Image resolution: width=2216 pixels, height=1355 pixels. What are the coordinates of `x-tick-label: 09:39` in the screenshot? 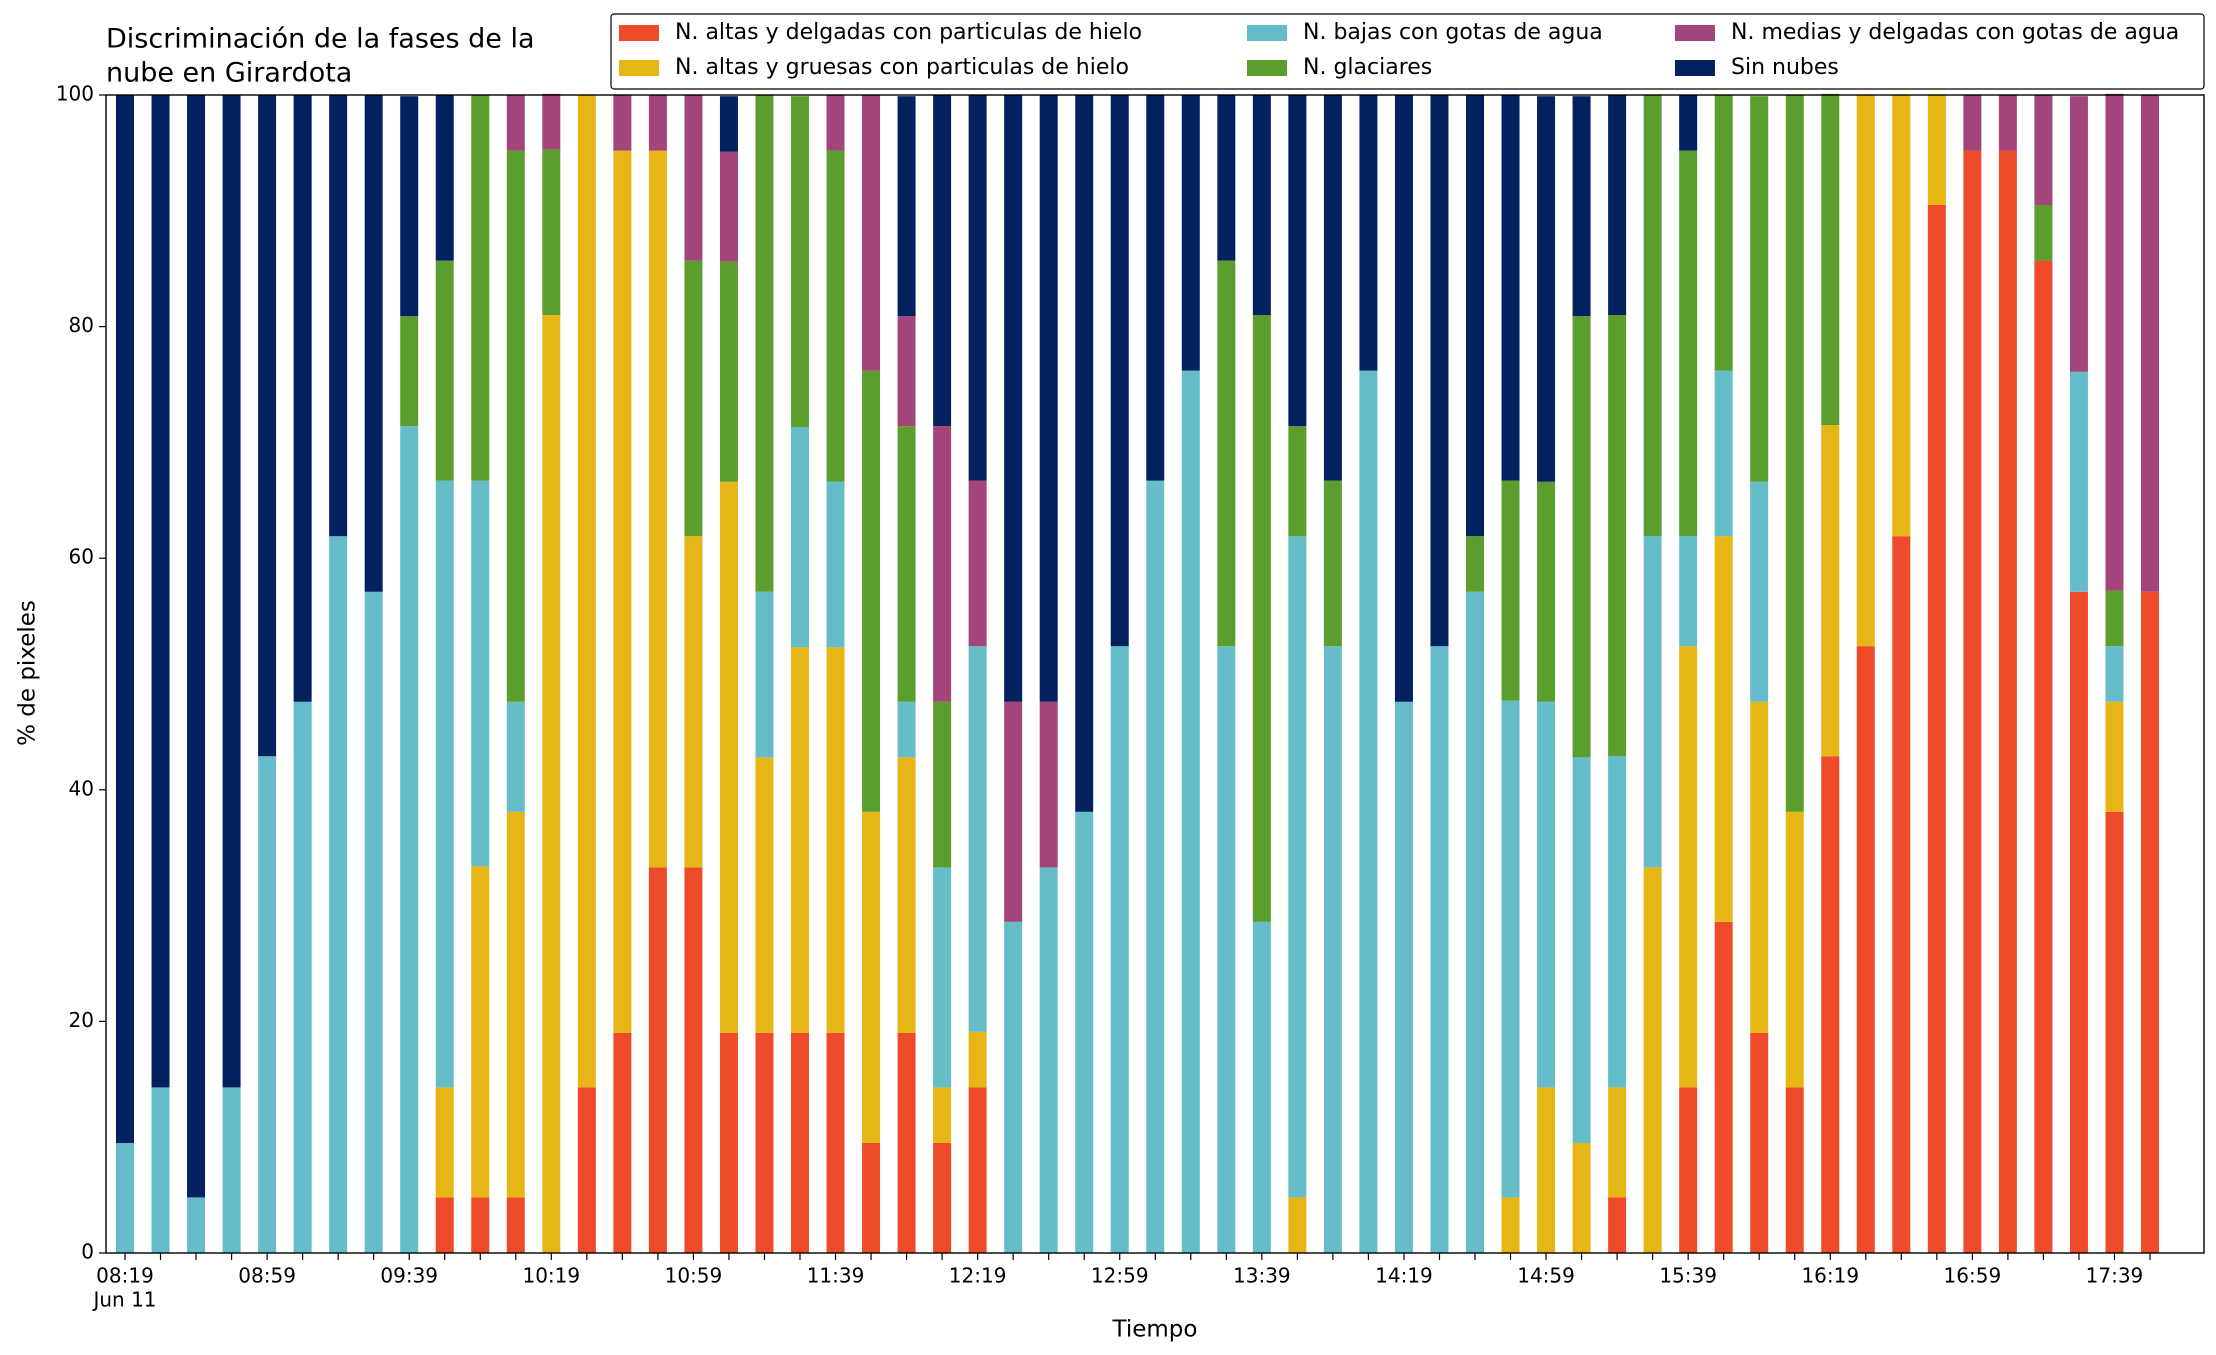 It's located at (409, 1276).